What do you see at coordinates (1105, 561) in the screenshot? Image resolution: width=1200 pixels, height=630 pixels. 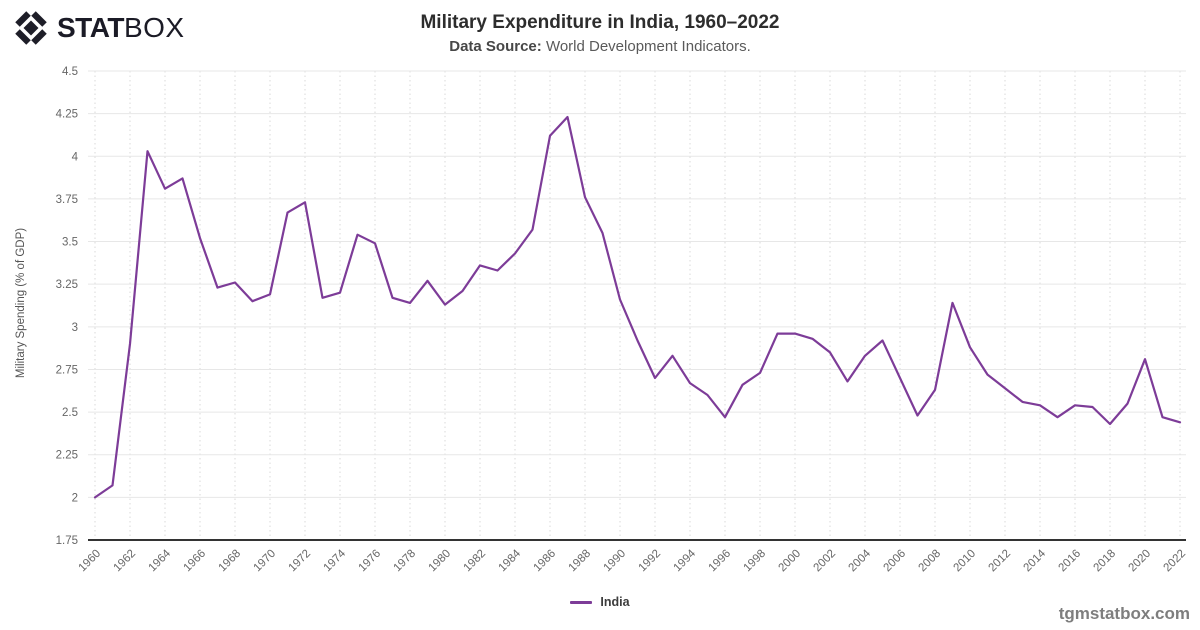 I see `x-tick-label: 2018` at bounding box center [1105, 561].